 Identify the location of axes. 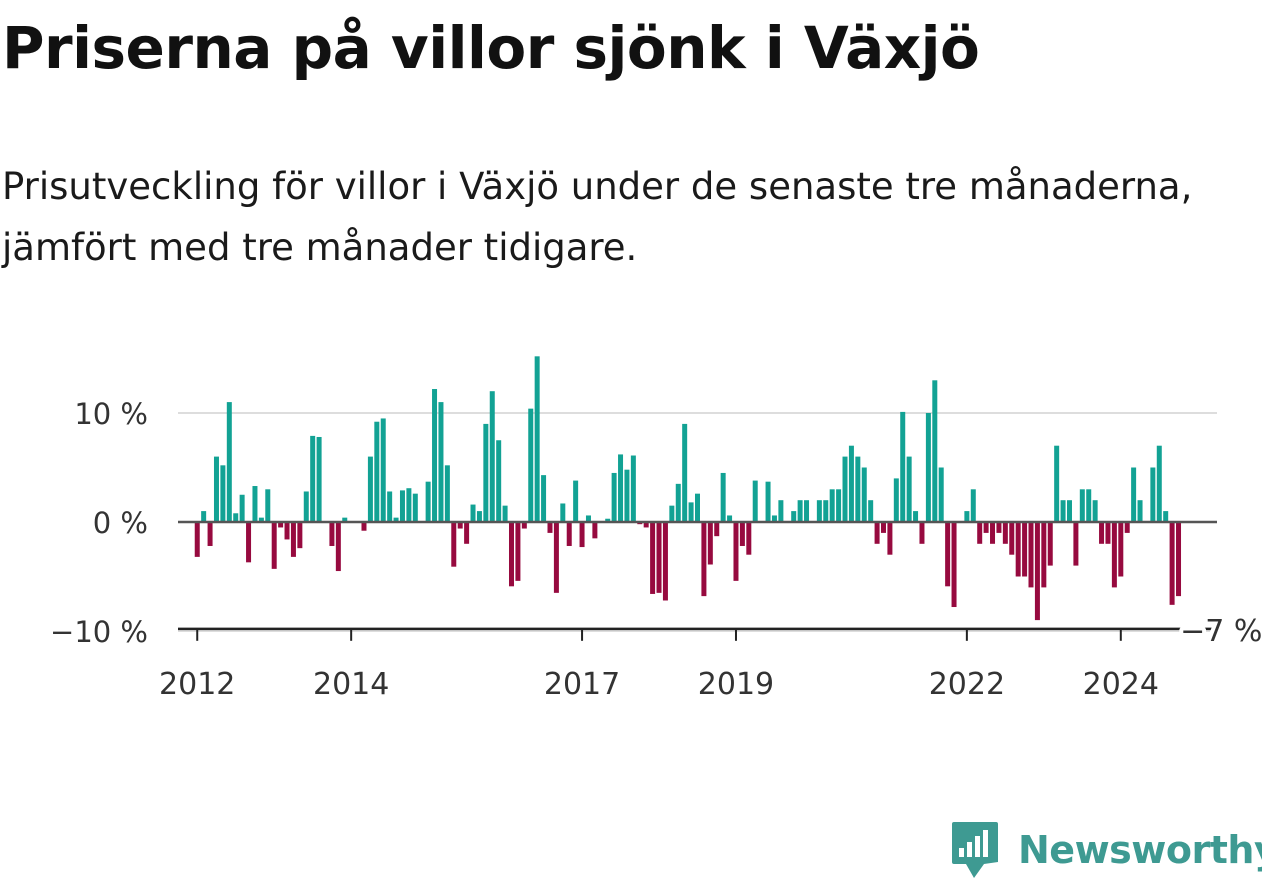
(697, 580).